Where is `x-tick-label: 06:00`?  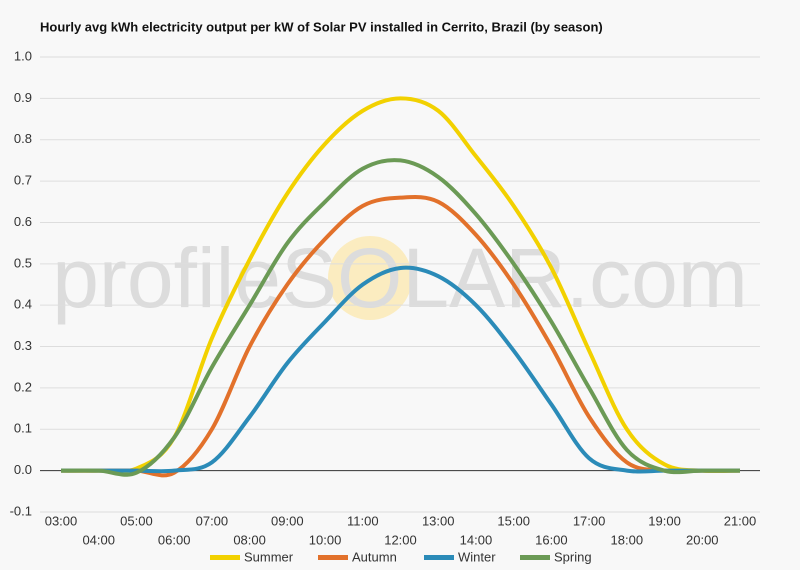 x-tick-label: 06:00 is located at coordinates (174, 539).